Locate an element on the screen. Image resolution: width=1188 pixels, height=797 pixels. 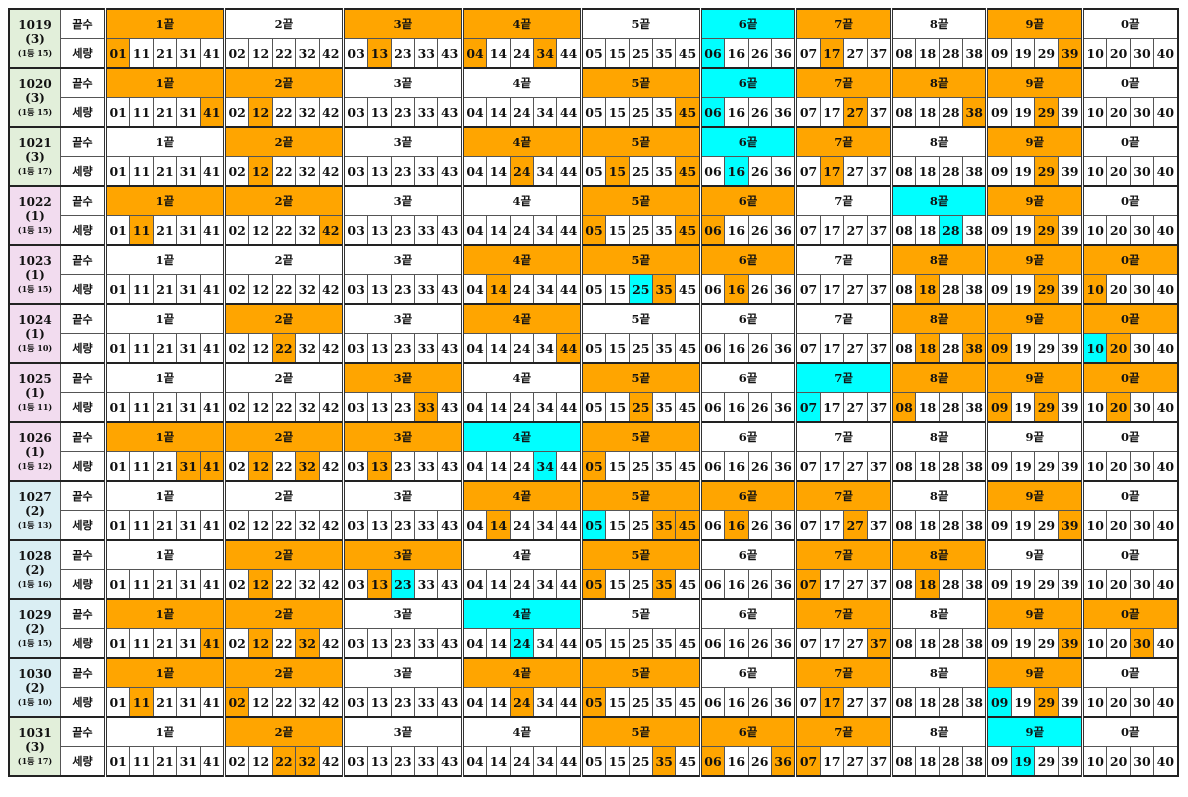
number-cell: 17 is located at coordinates (832, 53).